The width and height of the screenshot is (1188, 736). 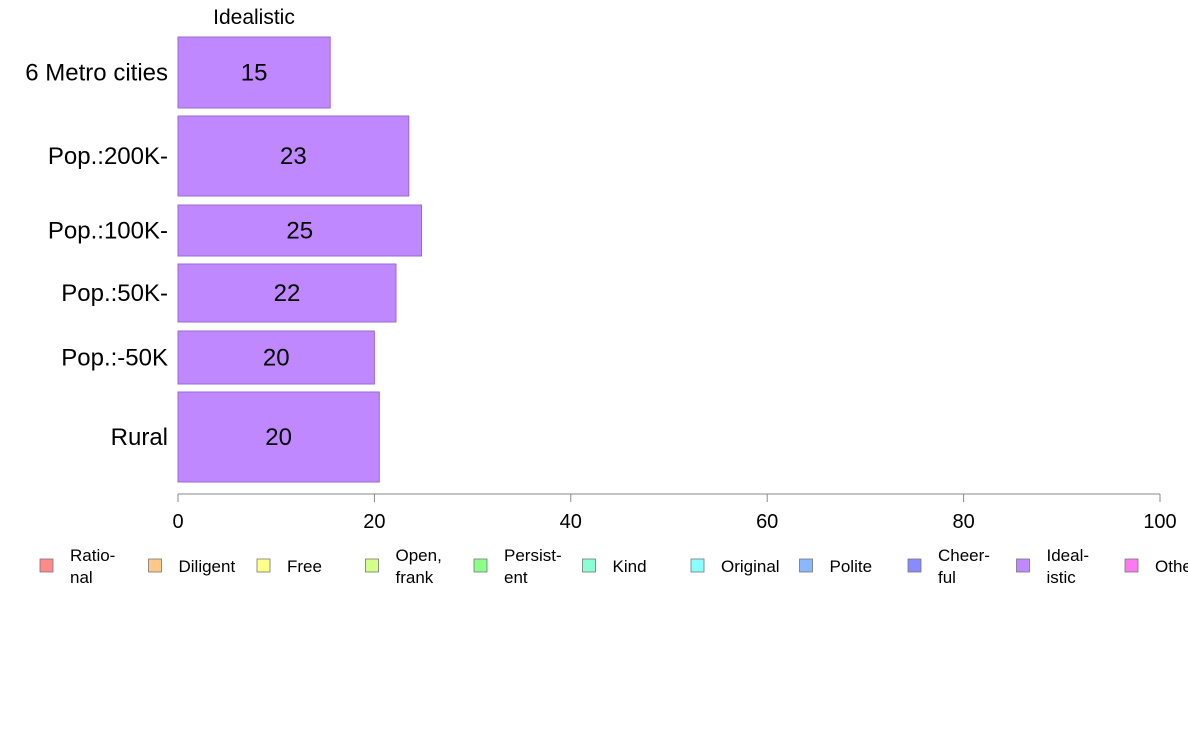 I want to click on legend-label: ful, so click(x=947, y=577).